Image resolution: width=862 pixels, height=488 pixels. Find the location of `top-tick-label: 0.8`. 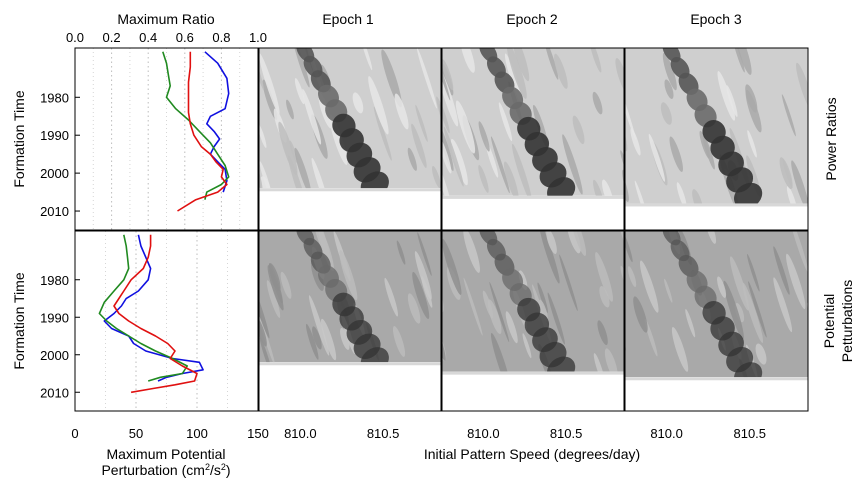

top-tick-label: 0.8 is located at coordinates (221, 37).